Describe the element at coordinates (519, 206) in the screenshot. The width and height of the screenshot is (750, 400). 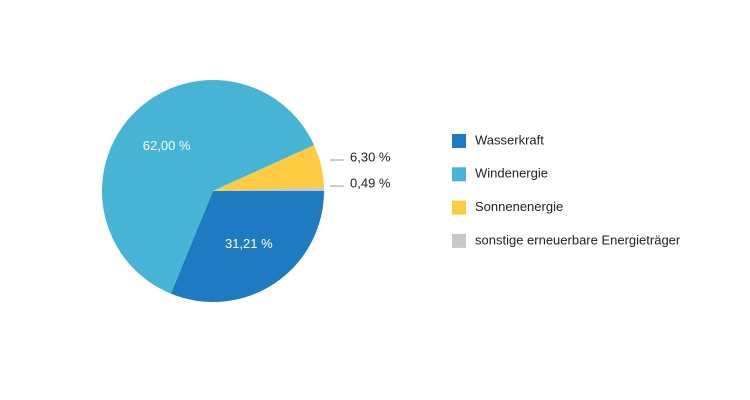
I see `legend-label: Sonnenenergie` at that location.